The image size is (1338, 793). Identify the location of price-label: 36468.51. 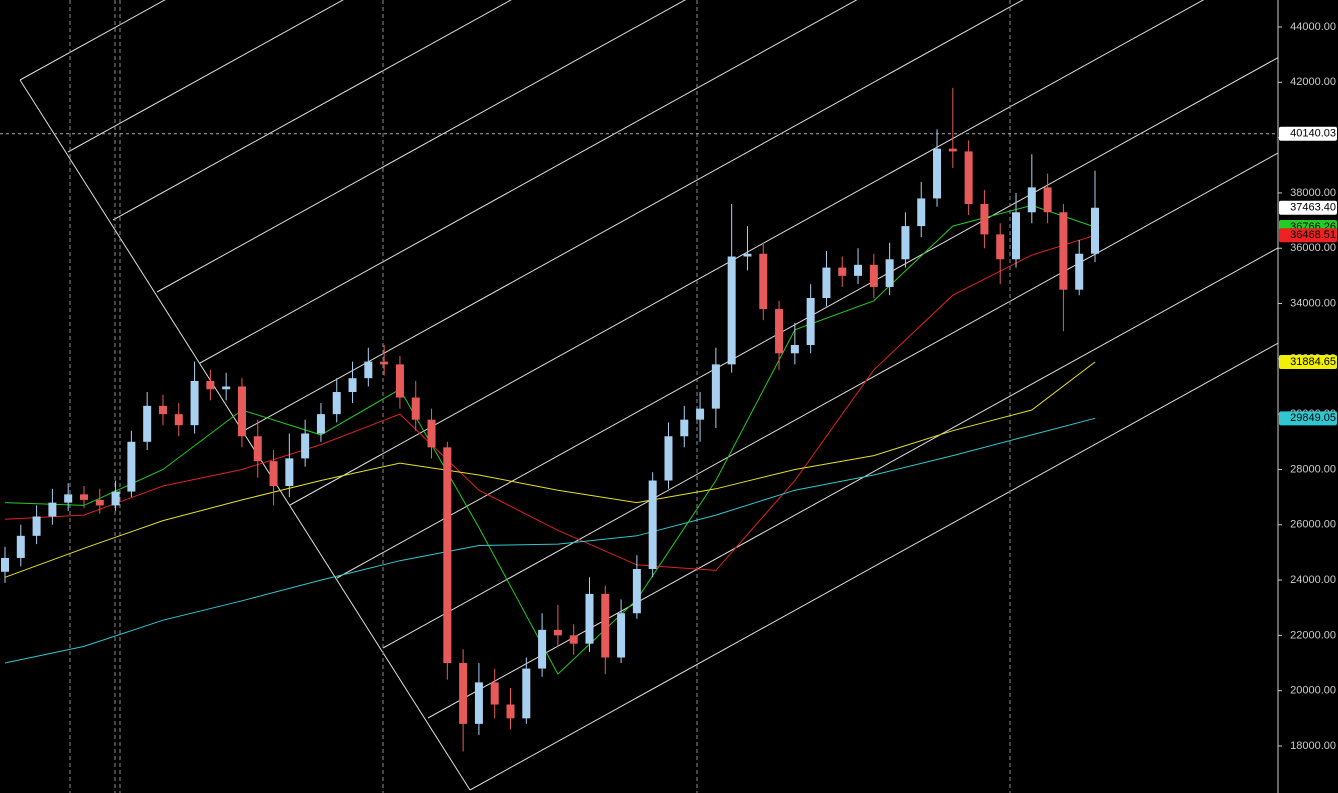
(1313, 235).